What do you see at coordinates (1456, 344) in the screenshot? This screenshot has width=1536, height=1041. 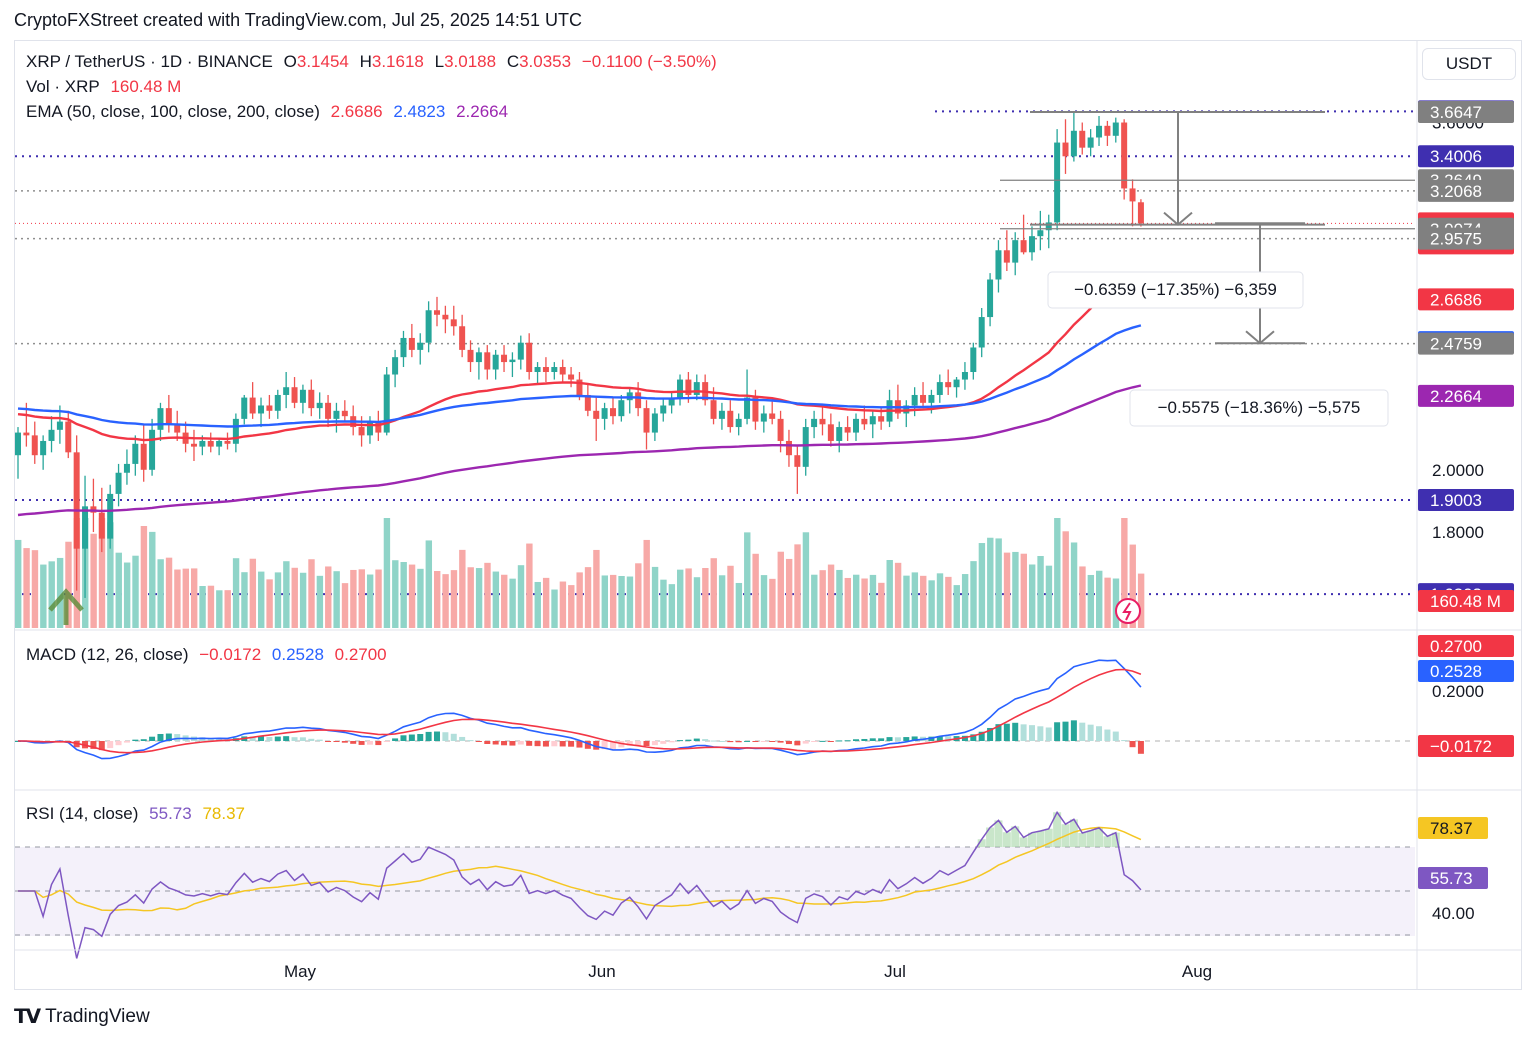 I see `price-axis-label-text: 2.4759` at bounding box center [1456, 344].